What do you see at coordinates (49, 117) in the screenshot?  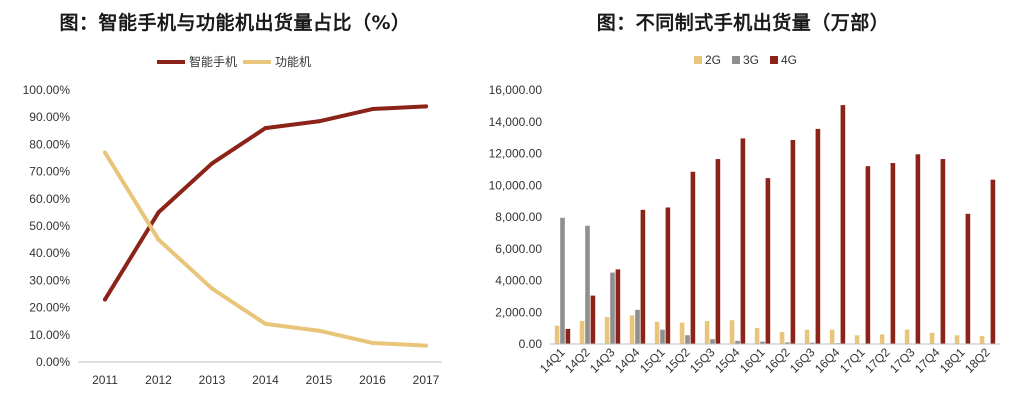 I see `y-tick-label: 90.00%` at bounding box center [49, 117].